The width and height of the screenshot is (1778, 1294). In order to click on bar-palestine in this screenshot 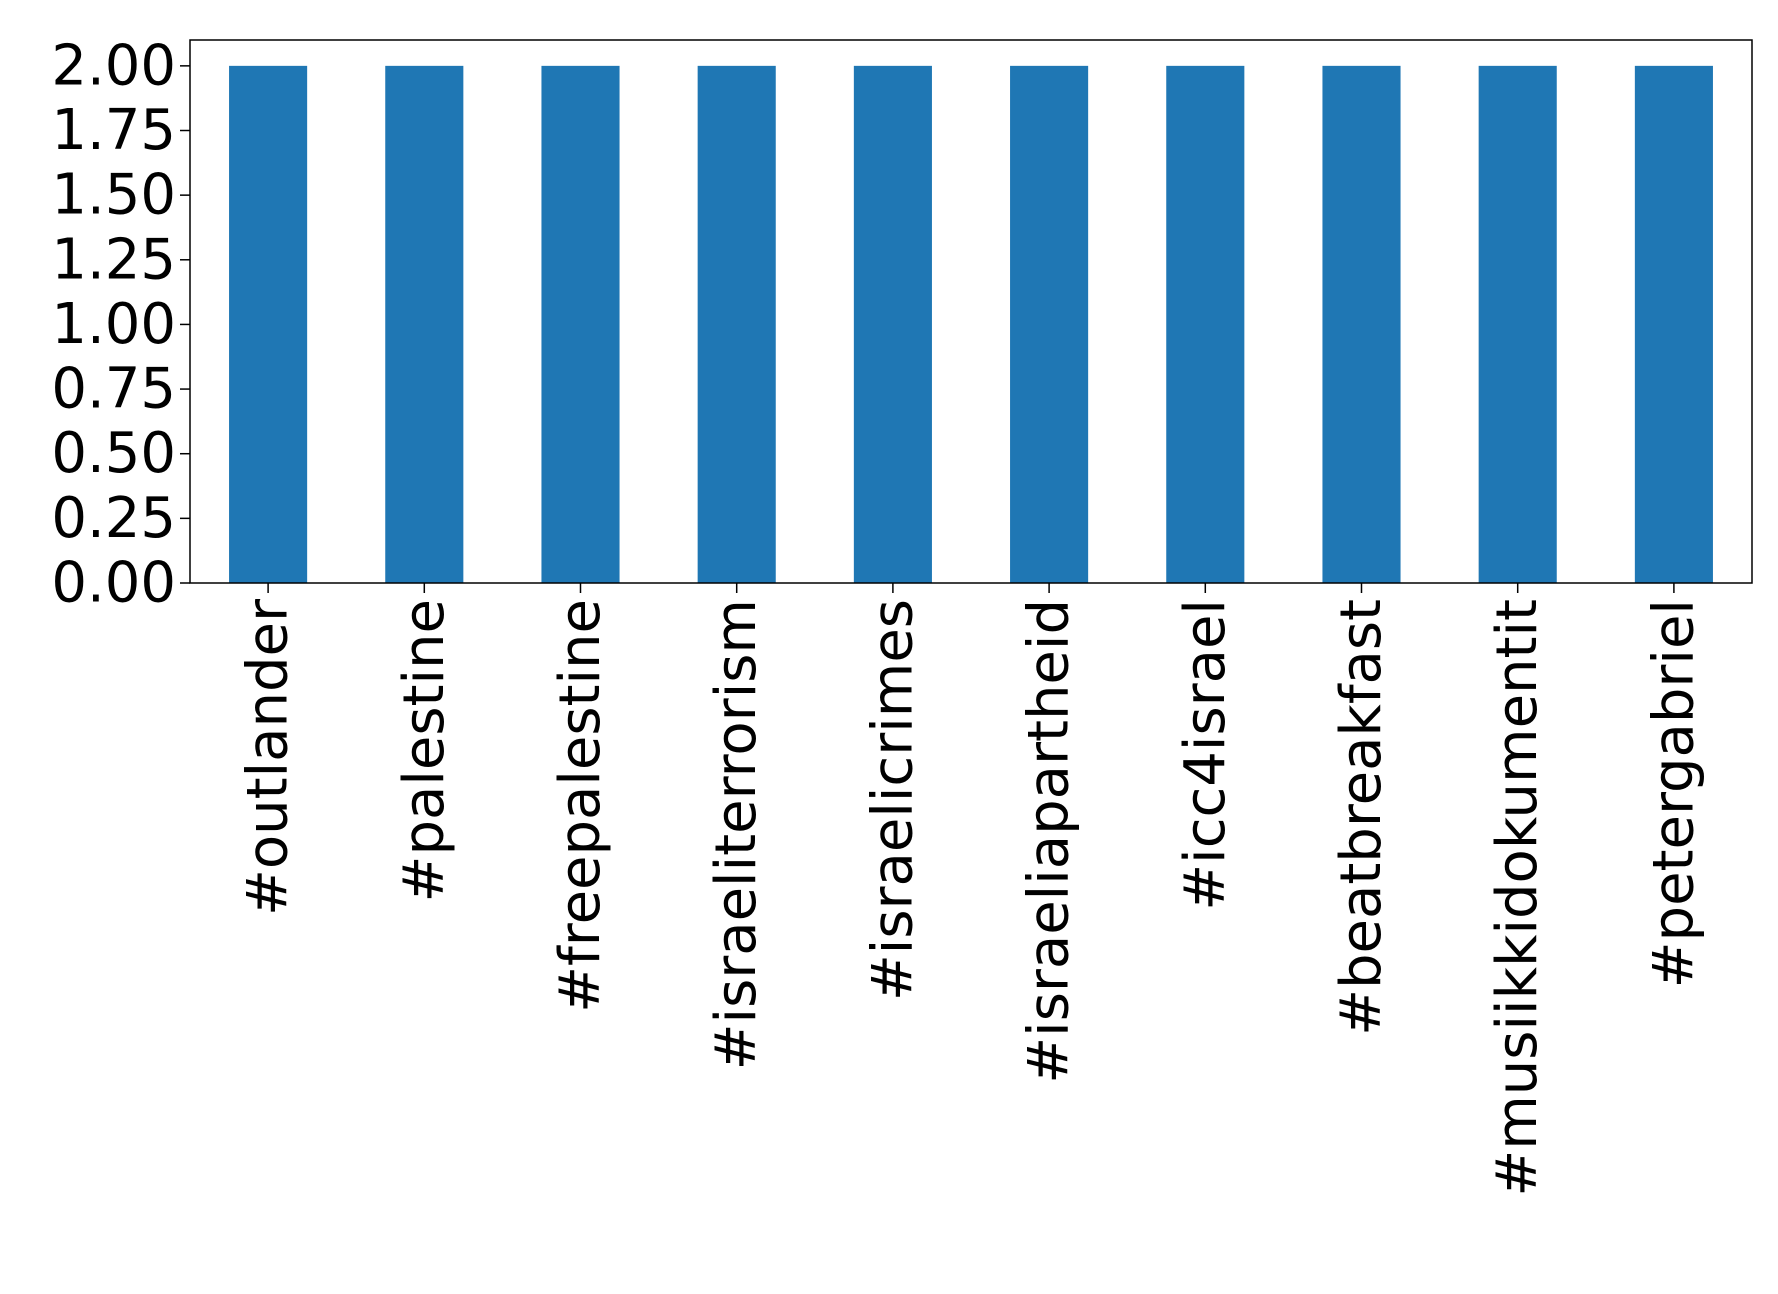, I will do `click(424, 324)`.